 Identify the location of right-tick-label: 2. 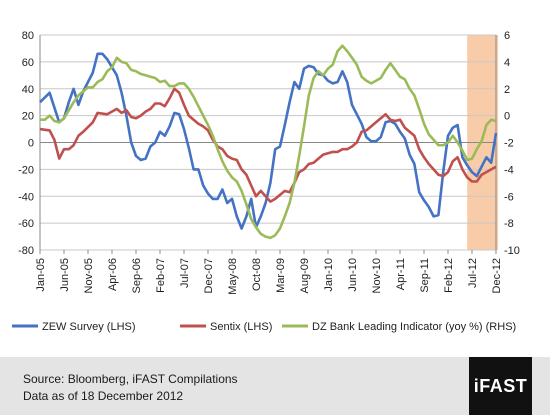
(507, 90).